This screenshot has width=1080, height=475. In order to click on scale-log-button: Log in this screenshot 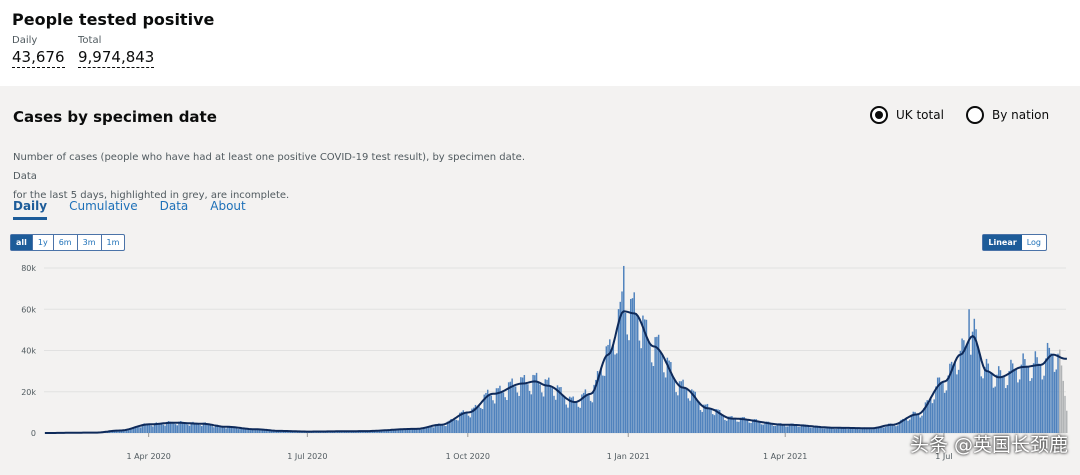, I will do `click(1033, 242)`.